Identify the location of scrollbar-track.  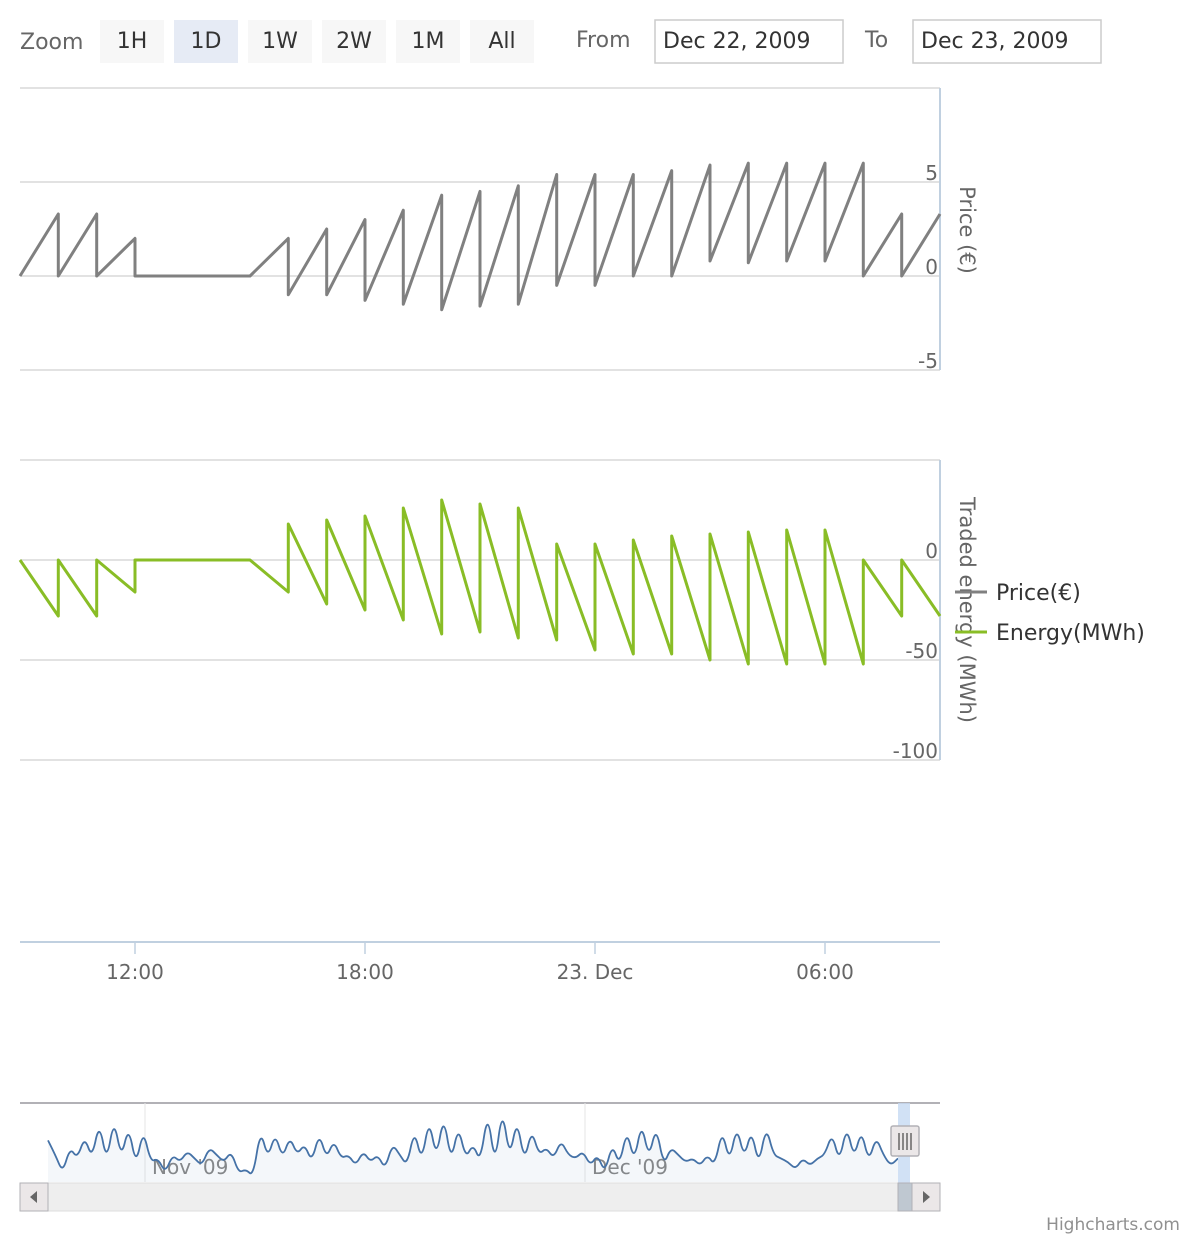
(480, 1197).